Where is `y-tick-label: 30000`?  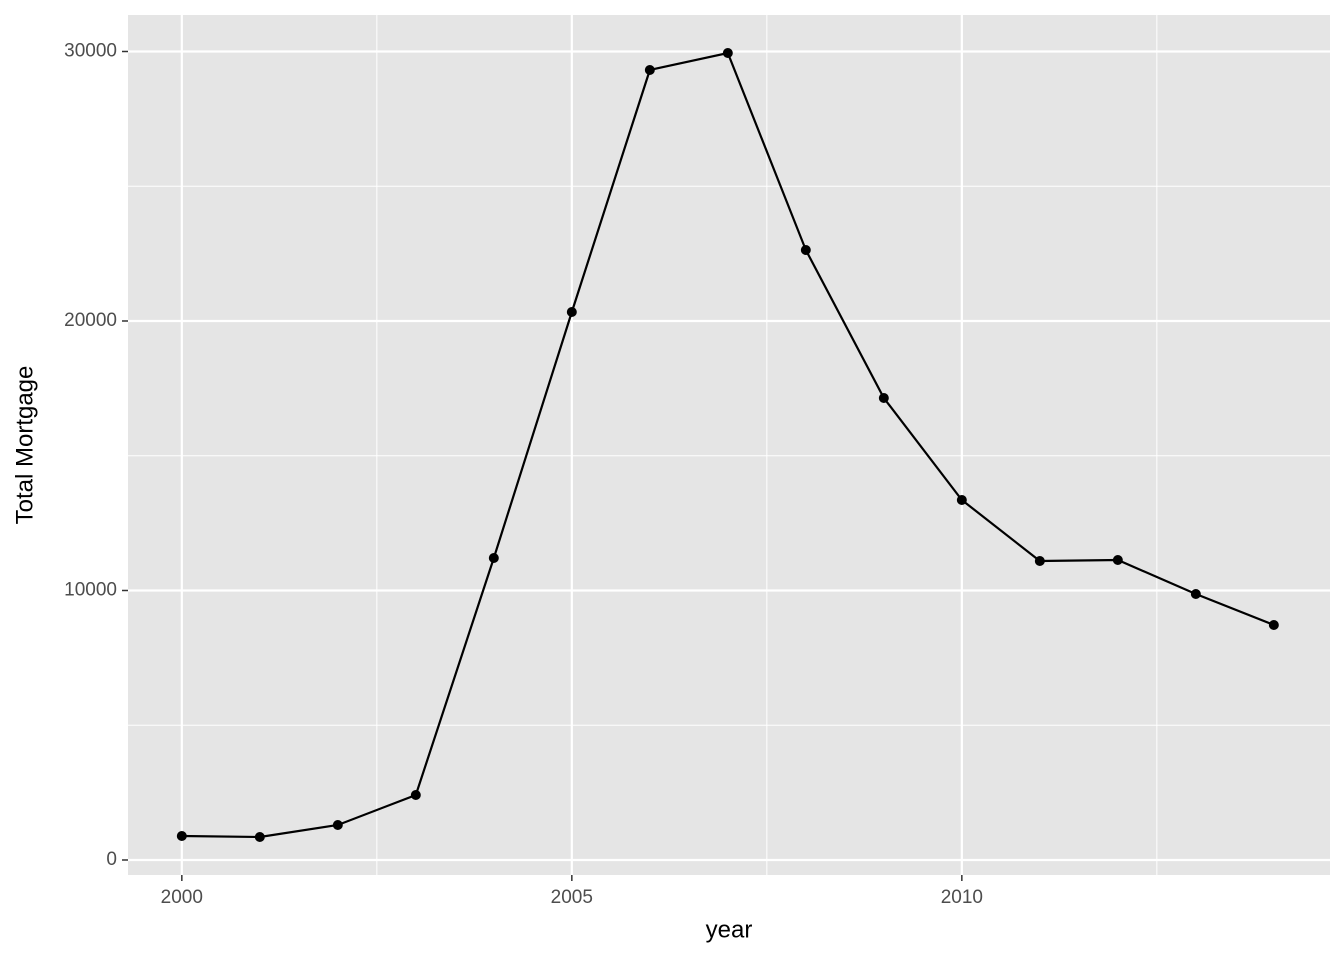 y-tick-label: 30000 is located at coordinates (90, 51).